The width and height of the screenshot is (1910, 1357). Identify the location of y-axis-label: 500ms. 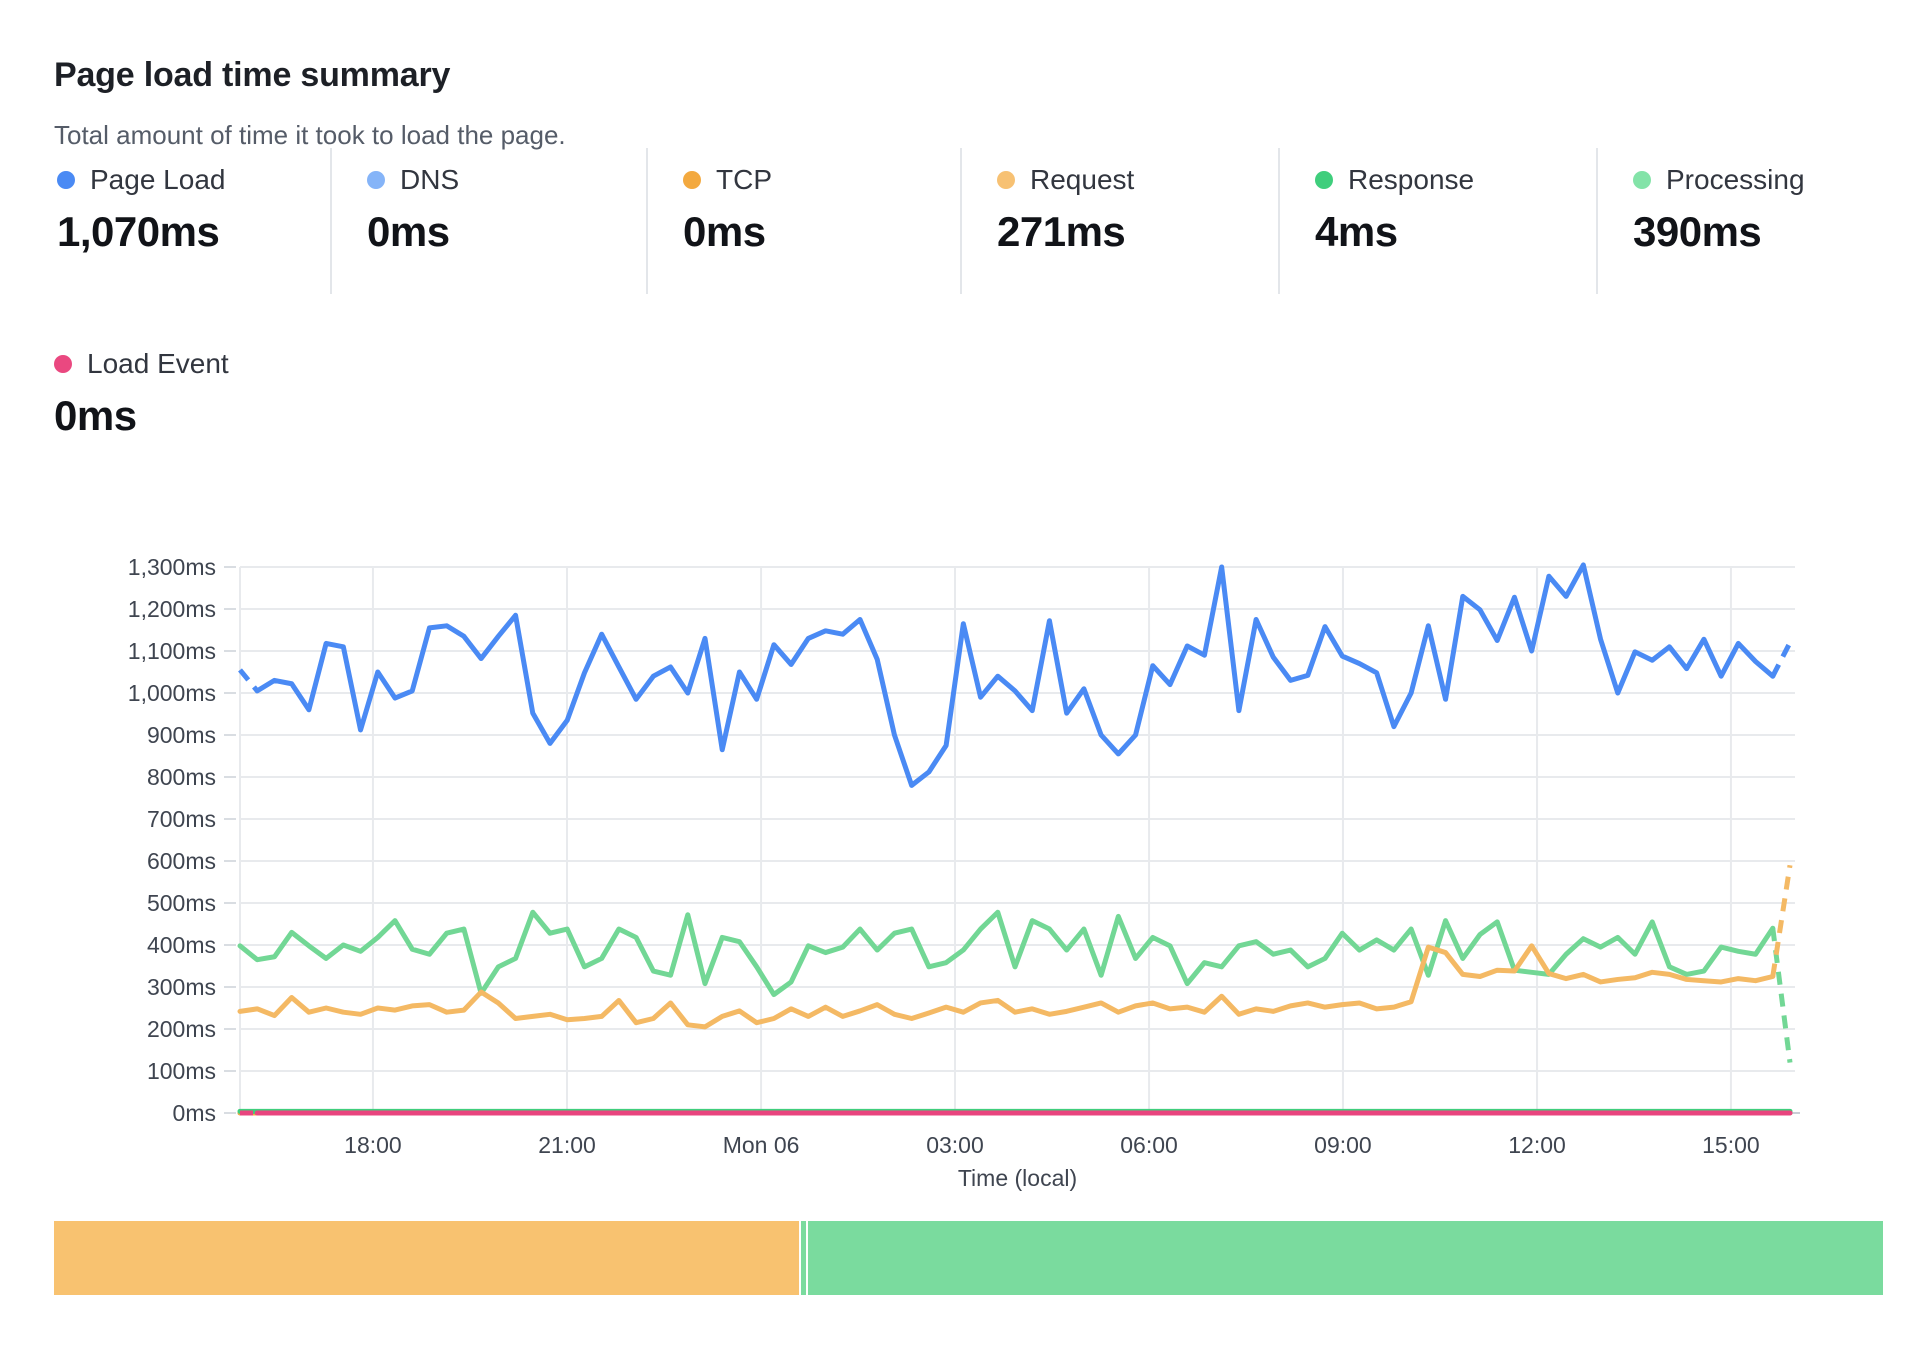
(181, 903).